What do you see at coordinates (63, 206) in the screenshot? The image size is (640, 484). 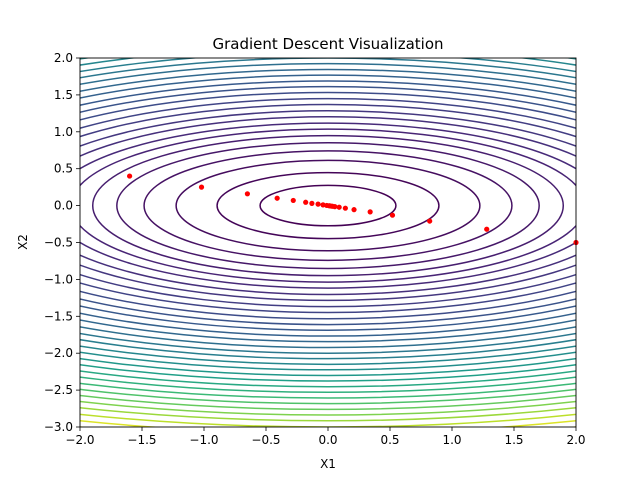 I see `y-tick-label: 0.0` at bounding box center [63, 206].